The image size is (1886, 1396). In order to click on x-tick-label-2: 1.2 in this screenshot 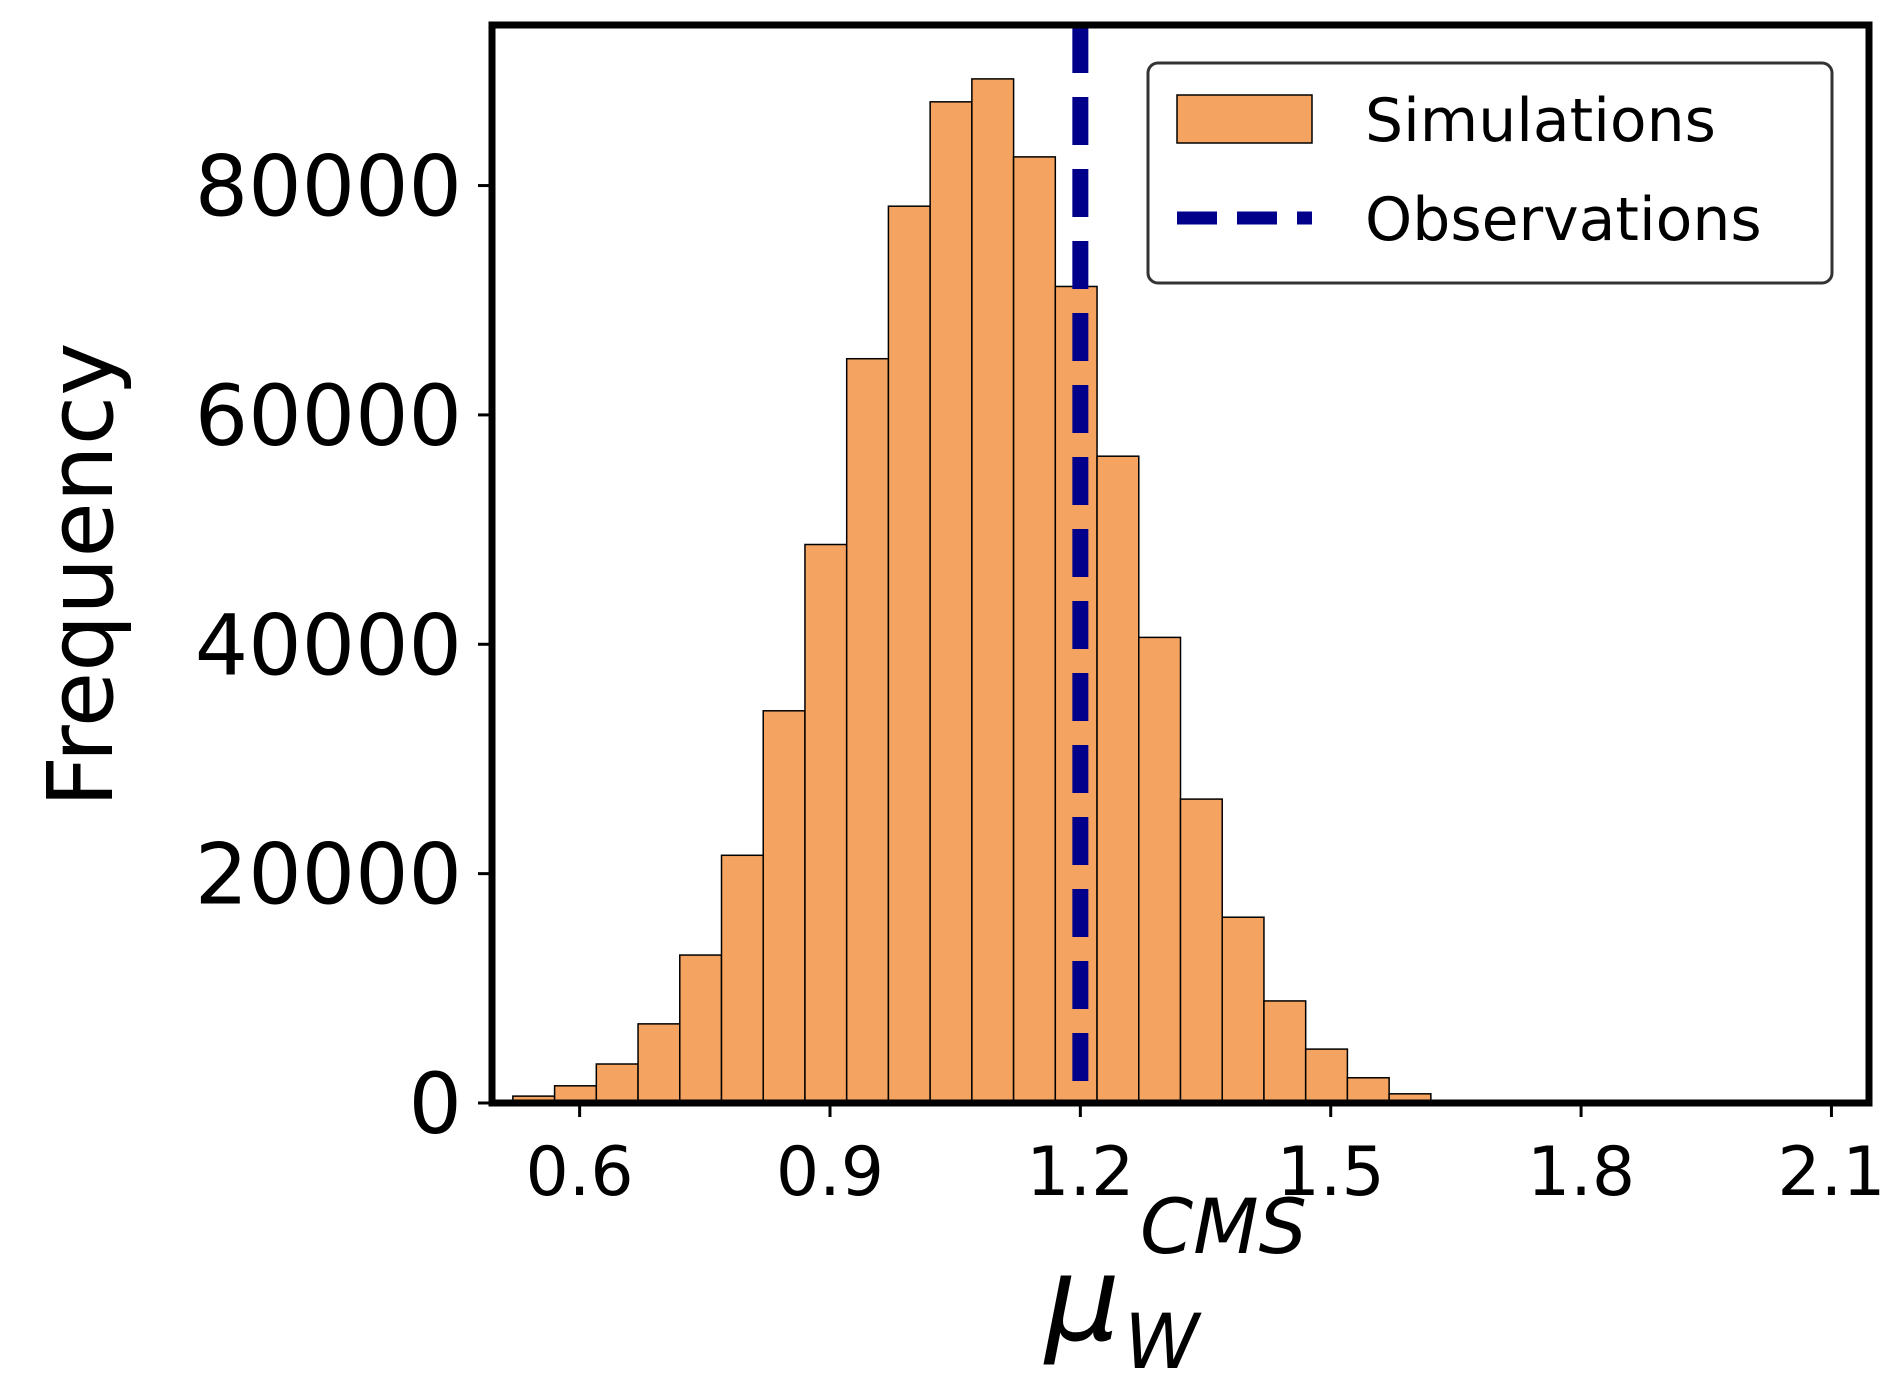, I will do `click(1080, 1172)`.